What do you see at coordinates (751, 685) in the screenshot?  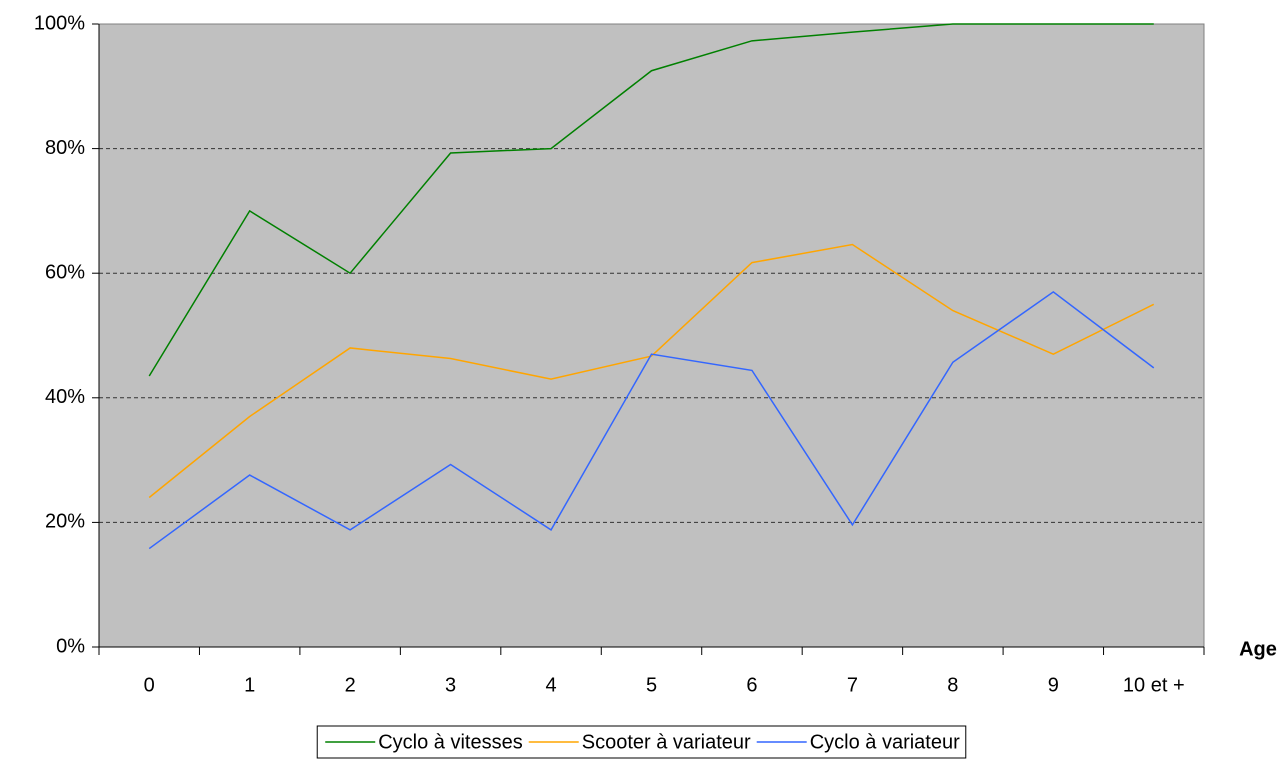 I see `x-tick-label: 6` at bounding box center [751, 685].